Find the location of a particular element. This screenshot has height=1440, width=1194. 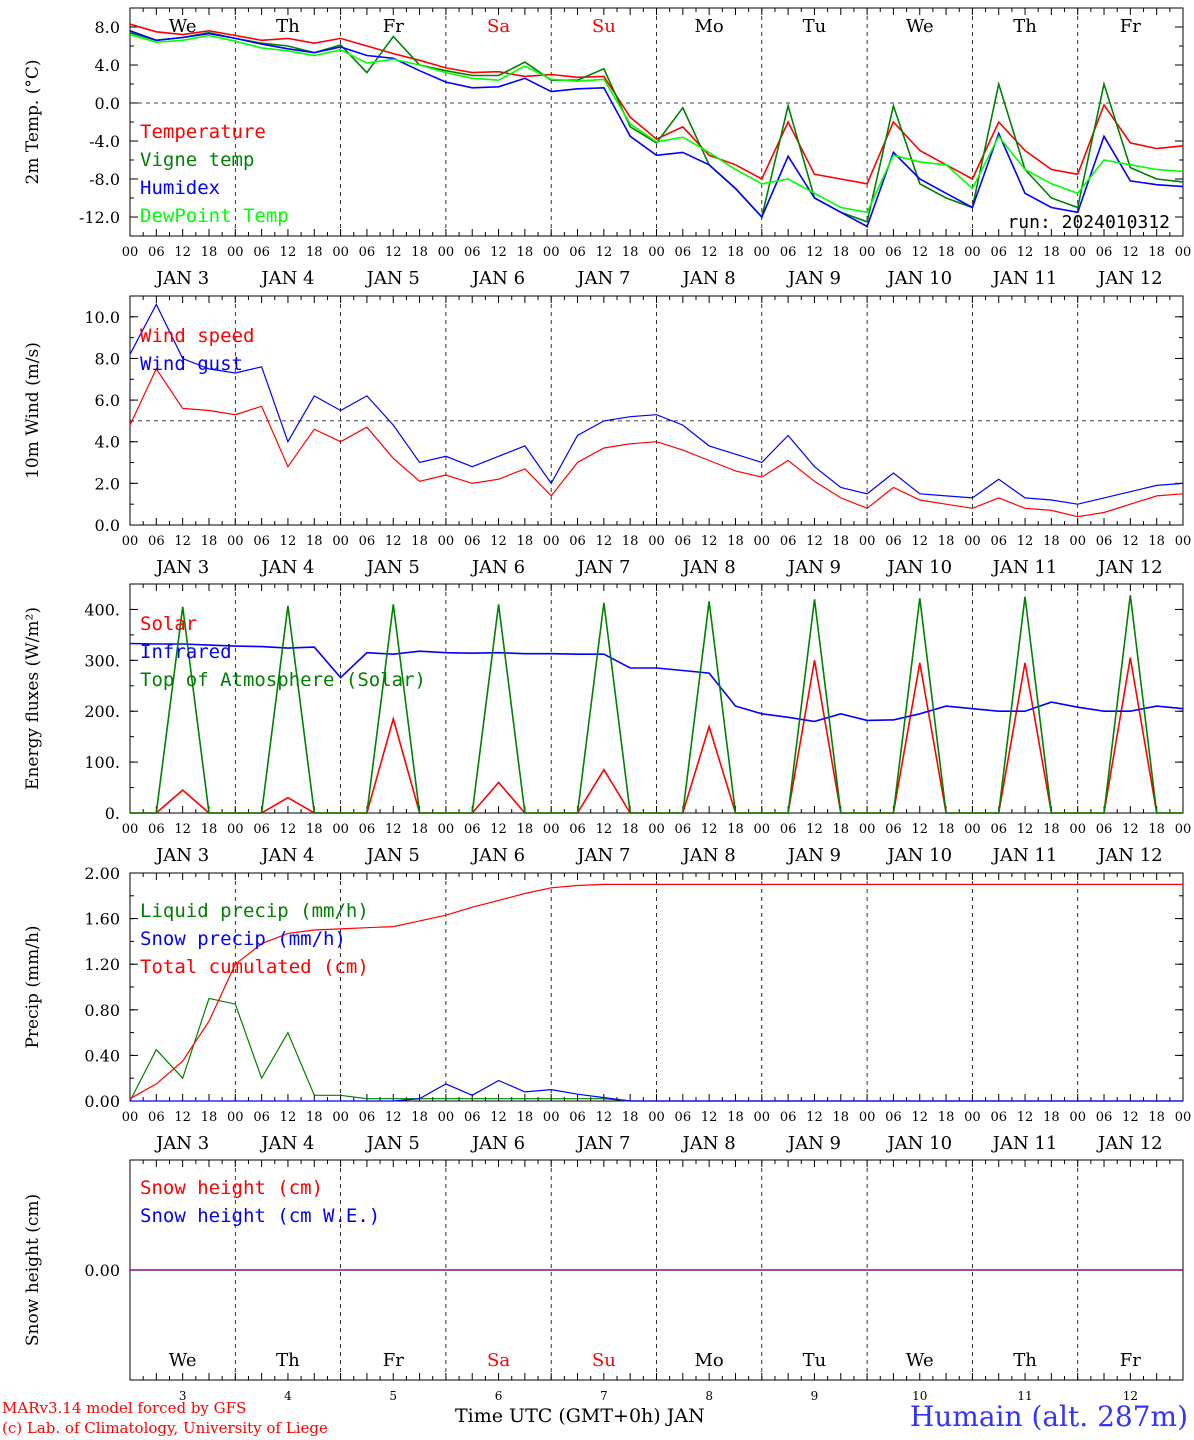

day-date-label: JAN 4 is located at coordinates (286, 567).